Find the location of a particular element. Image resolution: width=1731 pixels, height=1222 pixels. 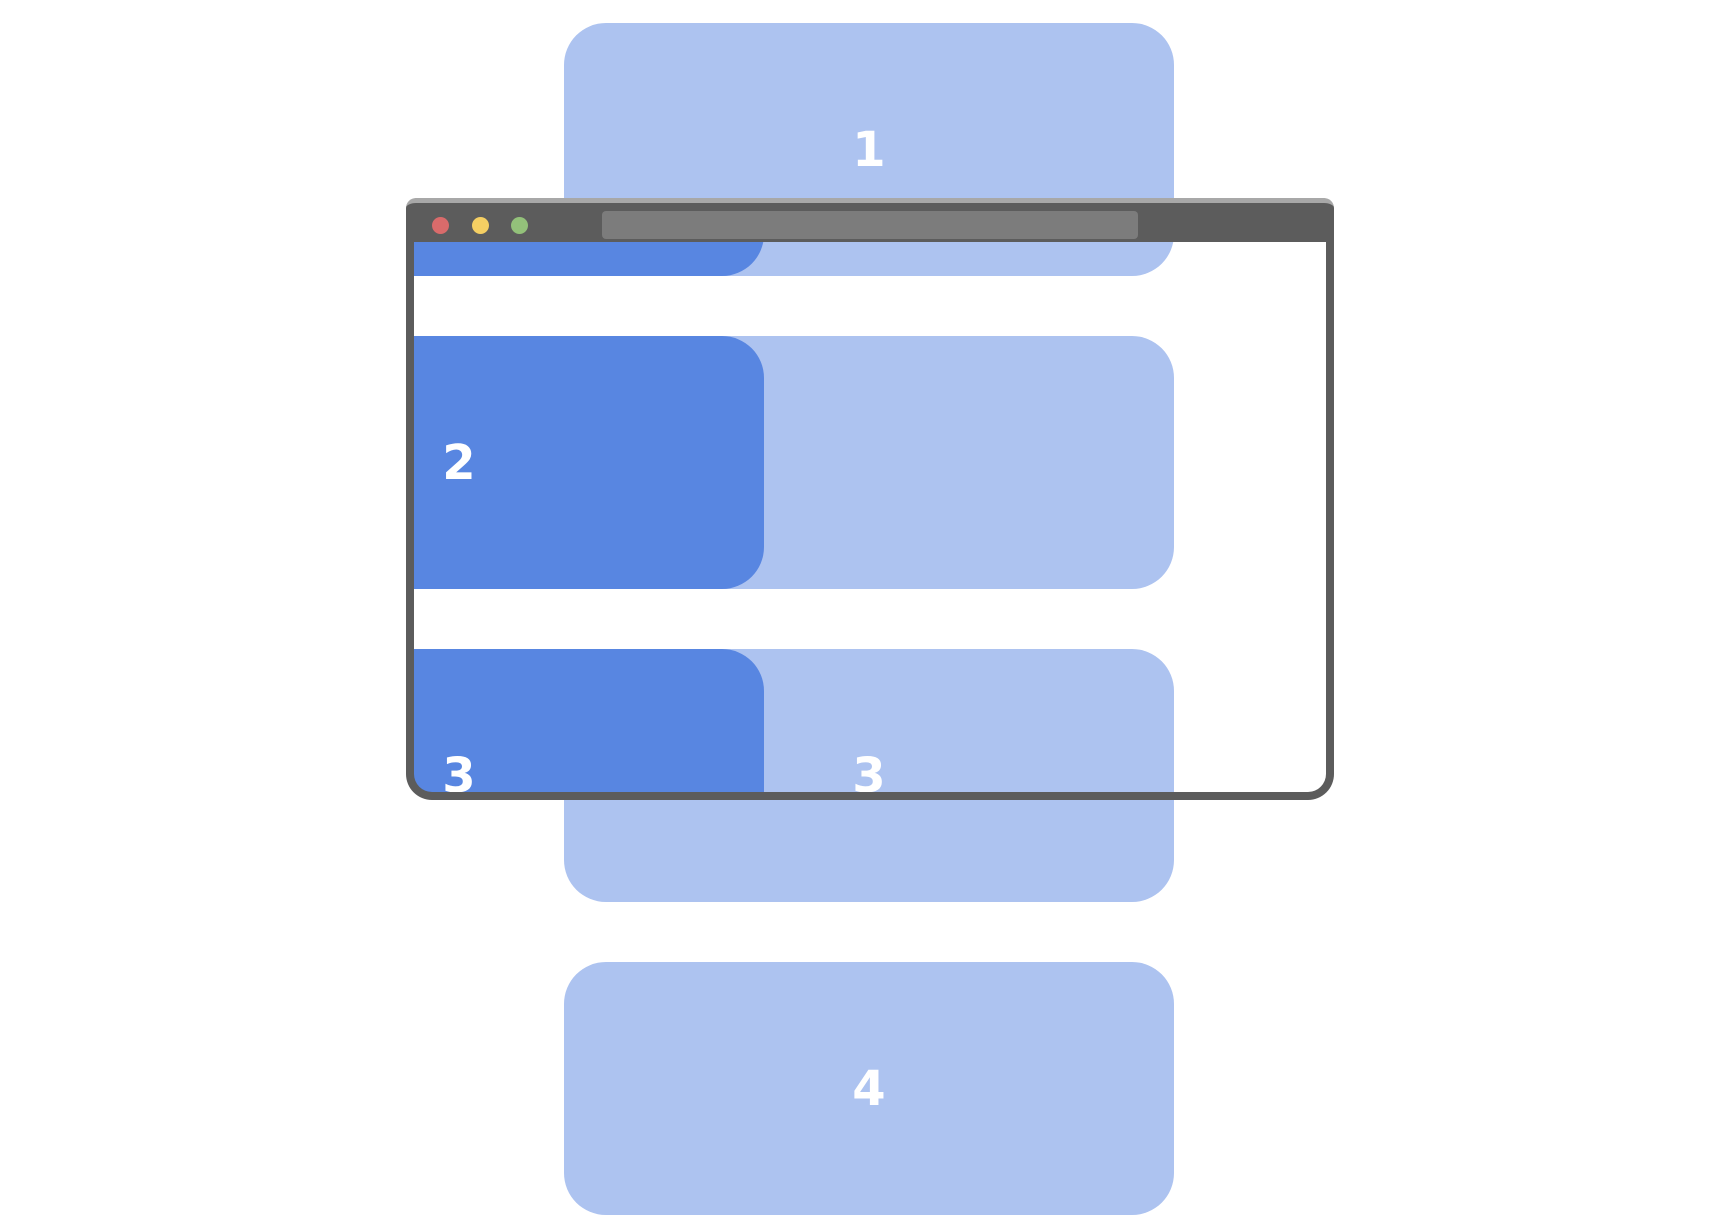

card-2: 2 is located at coordinates (587, 462).